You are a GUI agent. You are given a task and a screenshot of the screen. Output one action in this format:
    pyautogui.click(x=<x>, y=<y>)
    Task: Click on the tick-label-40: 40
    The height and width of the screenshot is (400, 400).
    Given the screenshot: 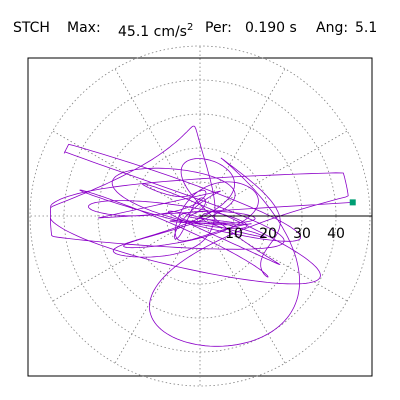 What is the action you would take?
    pyautogui.click(x=336, y=234)
    